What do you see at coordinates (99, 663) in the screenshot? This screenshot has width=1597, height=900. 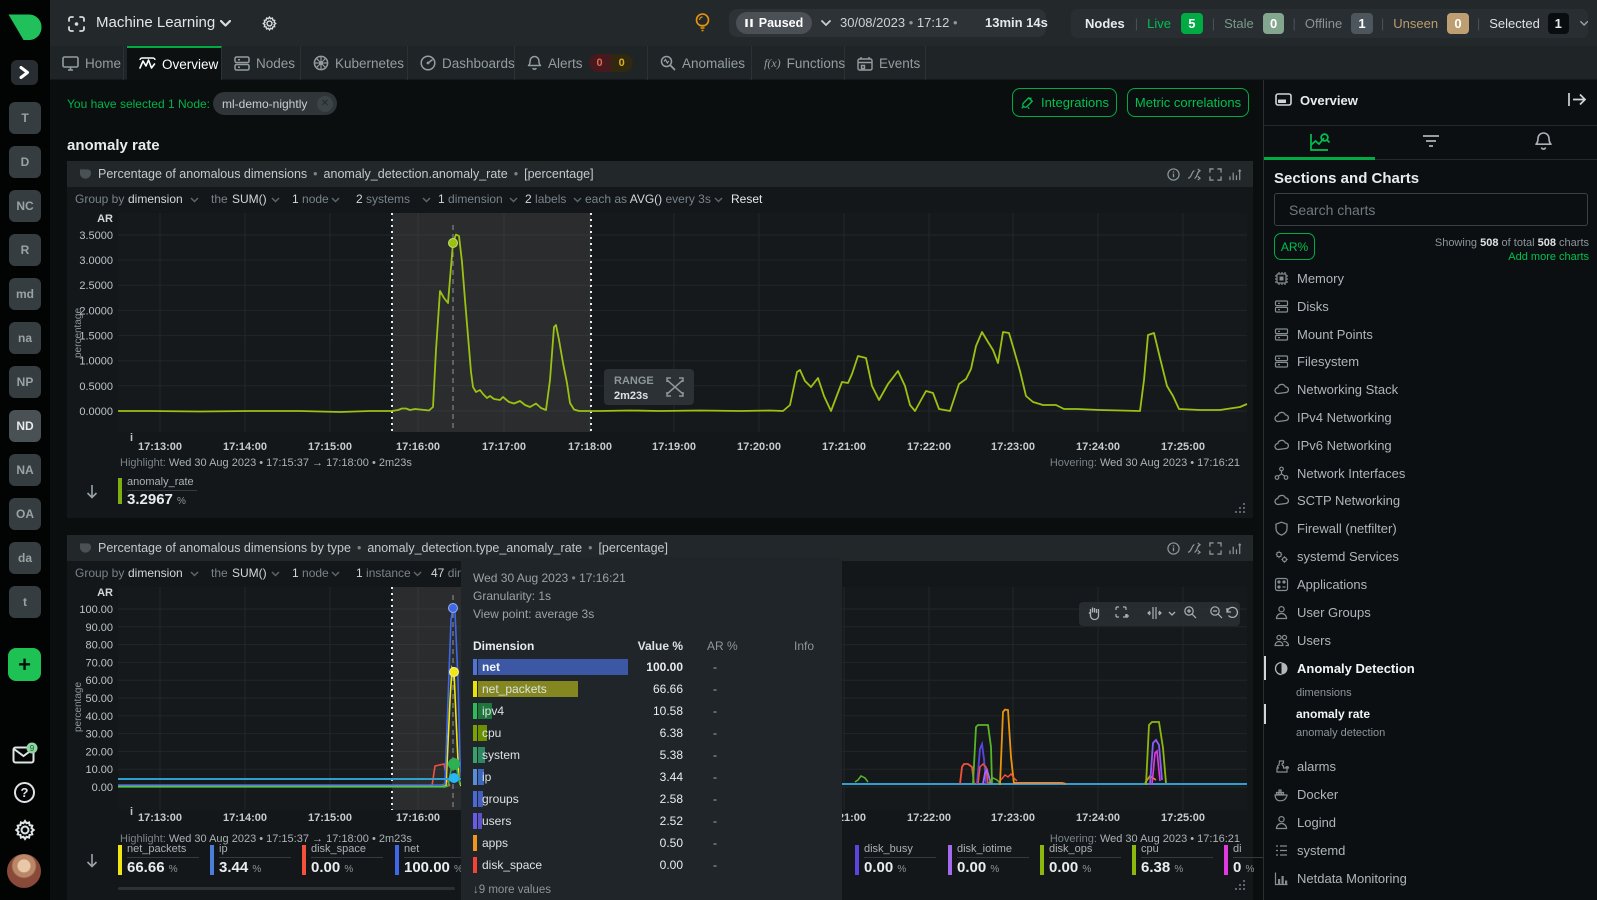 I see `svg-text: 70.00` at bounding box center [99, 663].